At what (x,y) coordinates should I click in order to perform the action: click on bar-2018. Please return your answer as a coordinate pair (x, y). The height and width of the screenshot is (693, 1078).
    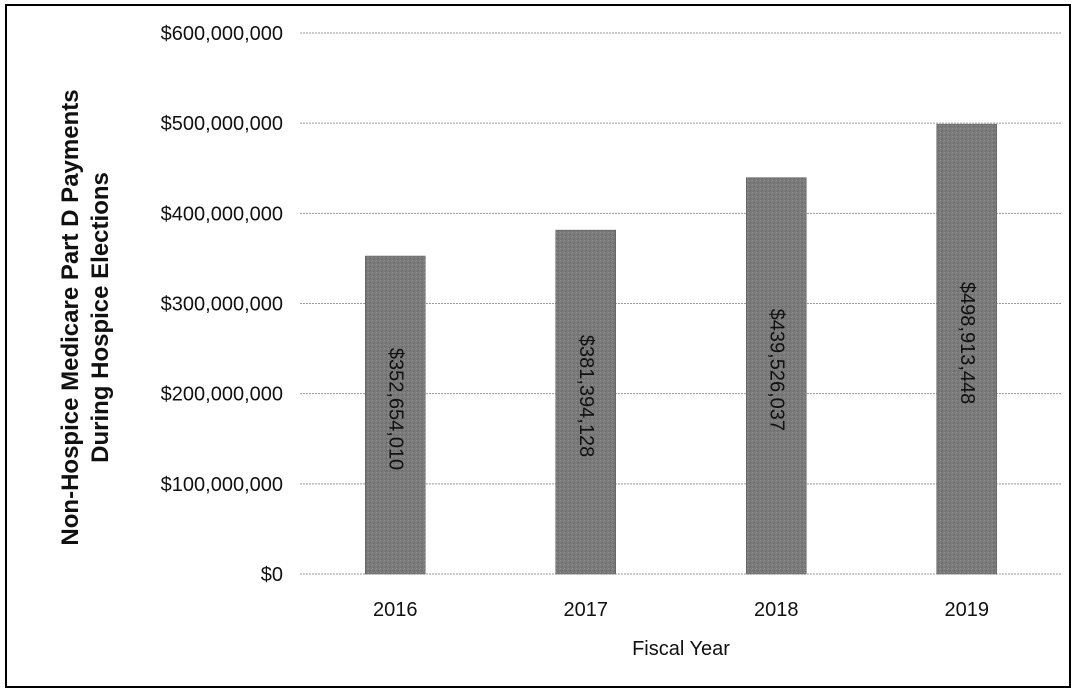
    Looking at the image, I should click on (776, 376).